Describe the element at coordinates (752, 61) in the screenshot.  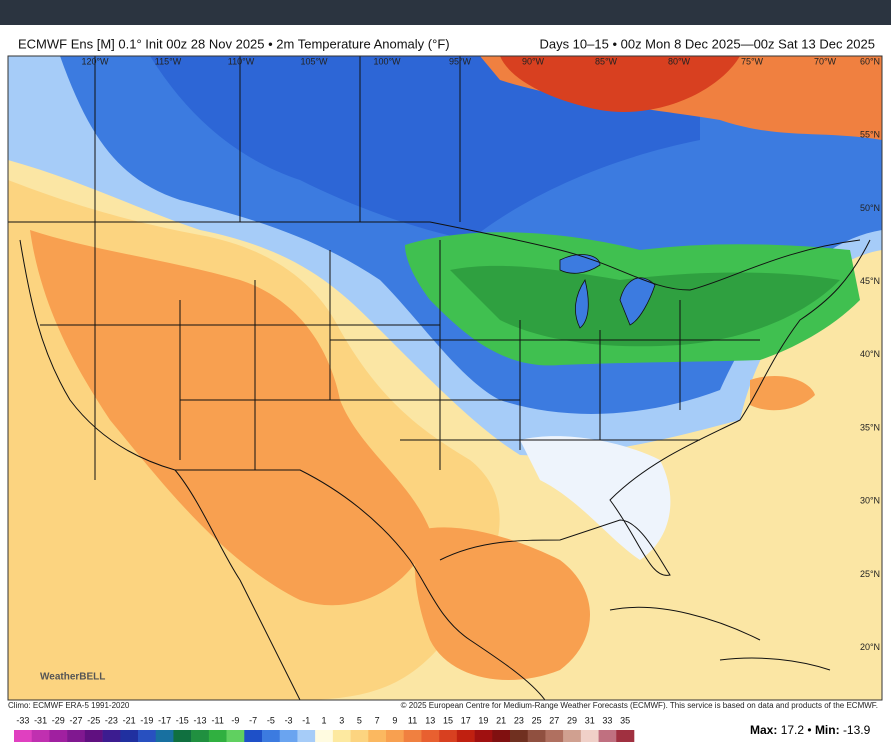
I see `longitude-label: 75°W` at that location.